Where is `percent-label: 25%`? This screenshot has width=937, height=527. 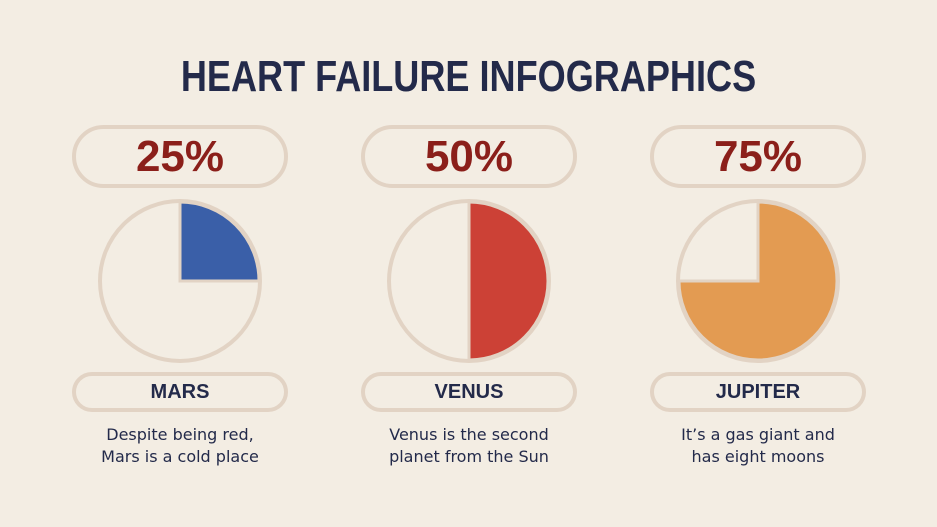
percent-label: 25% is located at coordinates (180, 156).